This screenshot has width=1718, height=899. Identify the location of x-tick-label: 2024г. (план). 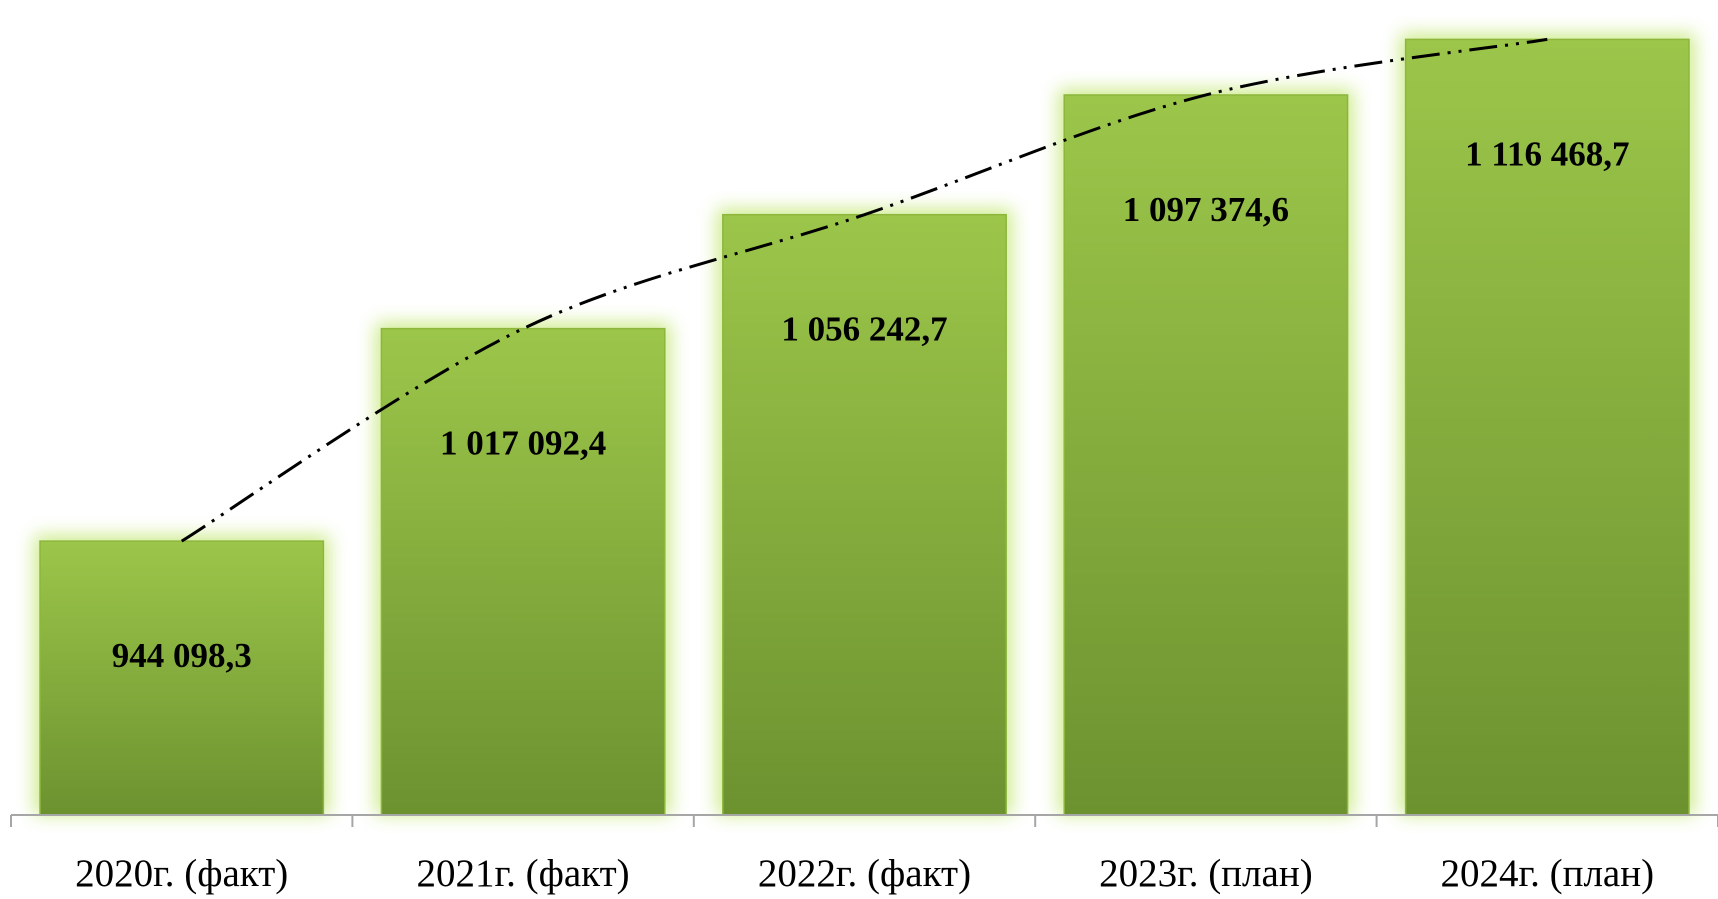
(1548, 873).